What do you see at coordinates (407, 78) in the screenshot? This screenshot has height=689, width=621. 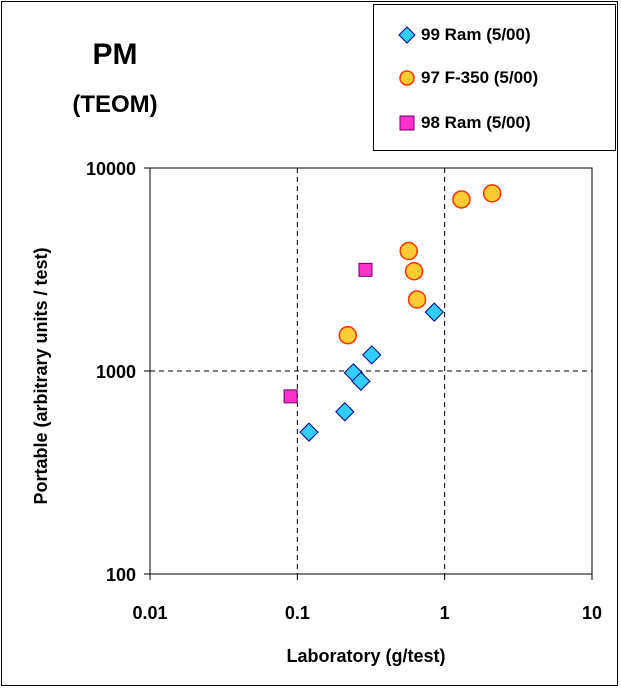 I see `circle-icon` at bounding box center [407, 78].